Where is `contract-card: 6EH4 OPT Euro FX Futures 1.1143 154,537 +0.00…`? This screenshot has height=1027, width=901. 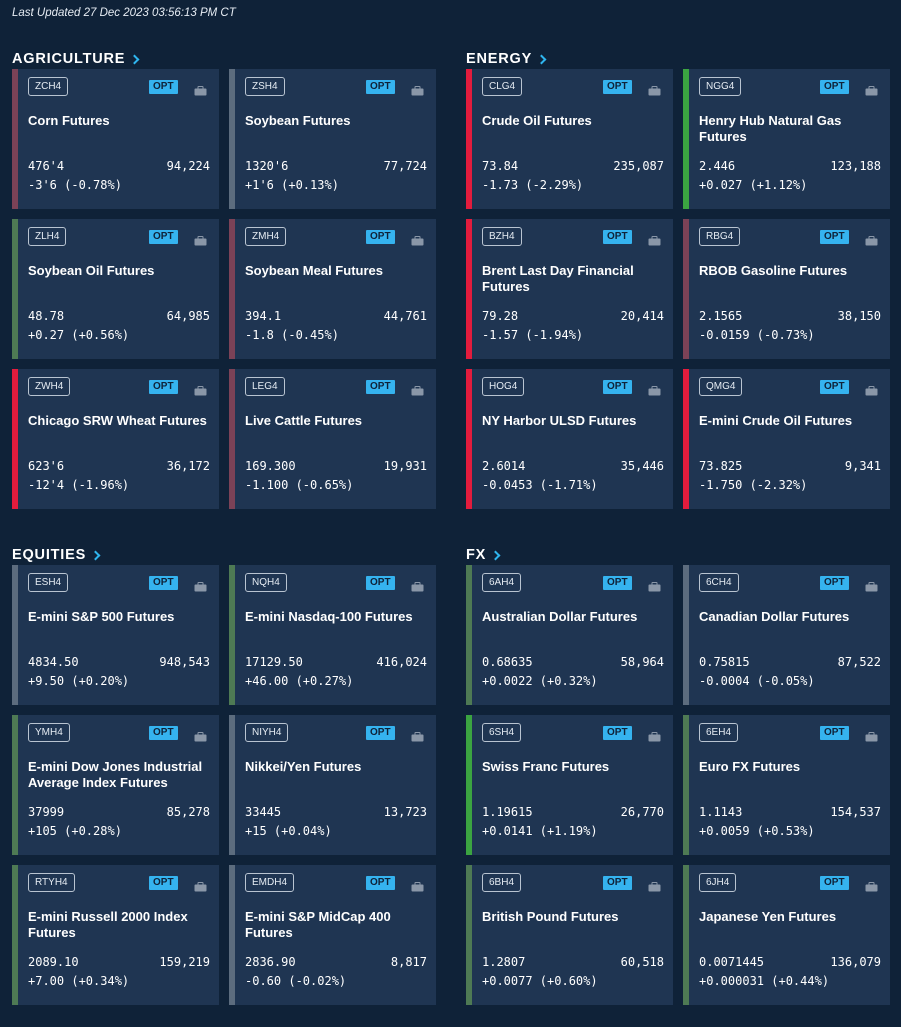
contract-card: 6EH4 OPT Euro FX Futures 1.1143 154,537 +0.00… is located at coordinates (786, 785).